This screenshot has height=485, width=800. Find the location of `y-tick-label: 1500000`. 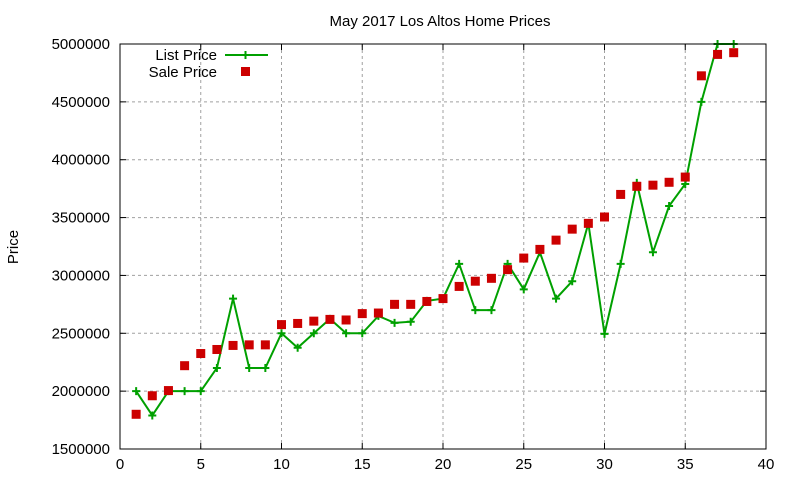

y-tick-label: 1500000 is located at coordinates (81, 449).